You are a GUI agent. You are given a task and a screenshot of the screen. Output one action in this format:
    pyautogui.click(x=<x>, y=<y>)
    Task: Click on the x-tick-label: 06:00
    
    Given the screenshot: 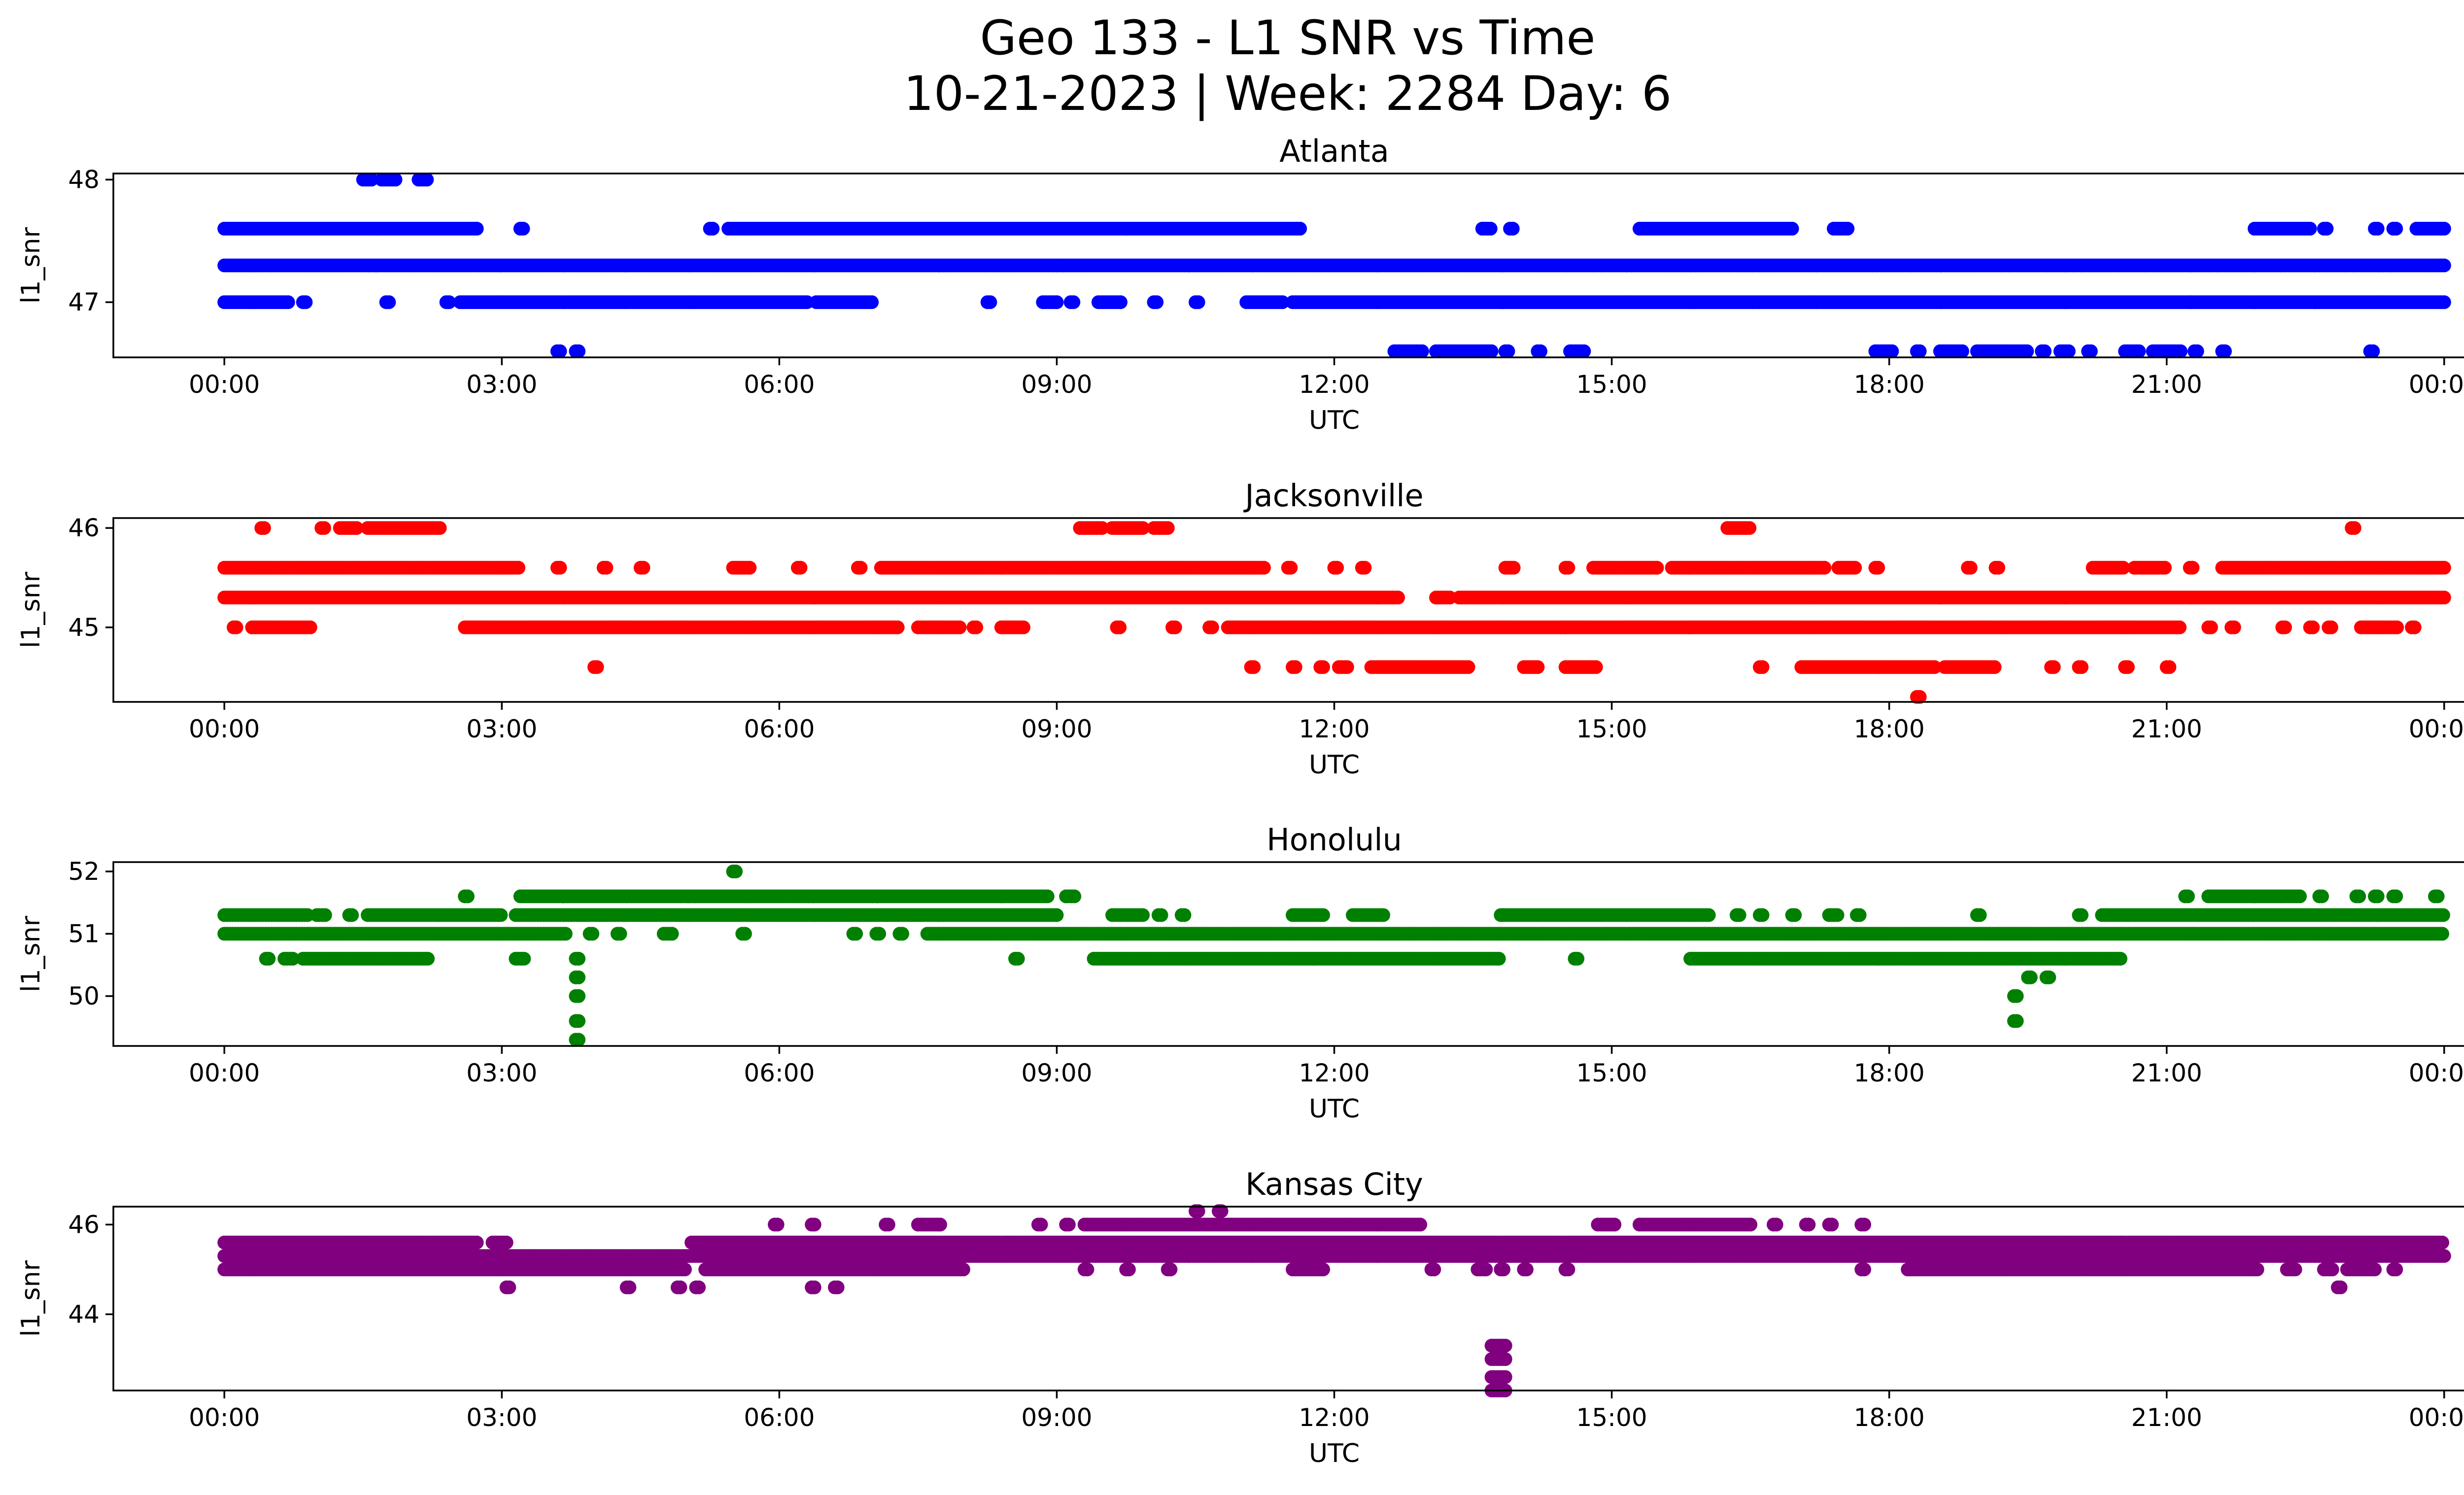 What is the action you would take?
    pyautogui.click(x=779, y=729)
    